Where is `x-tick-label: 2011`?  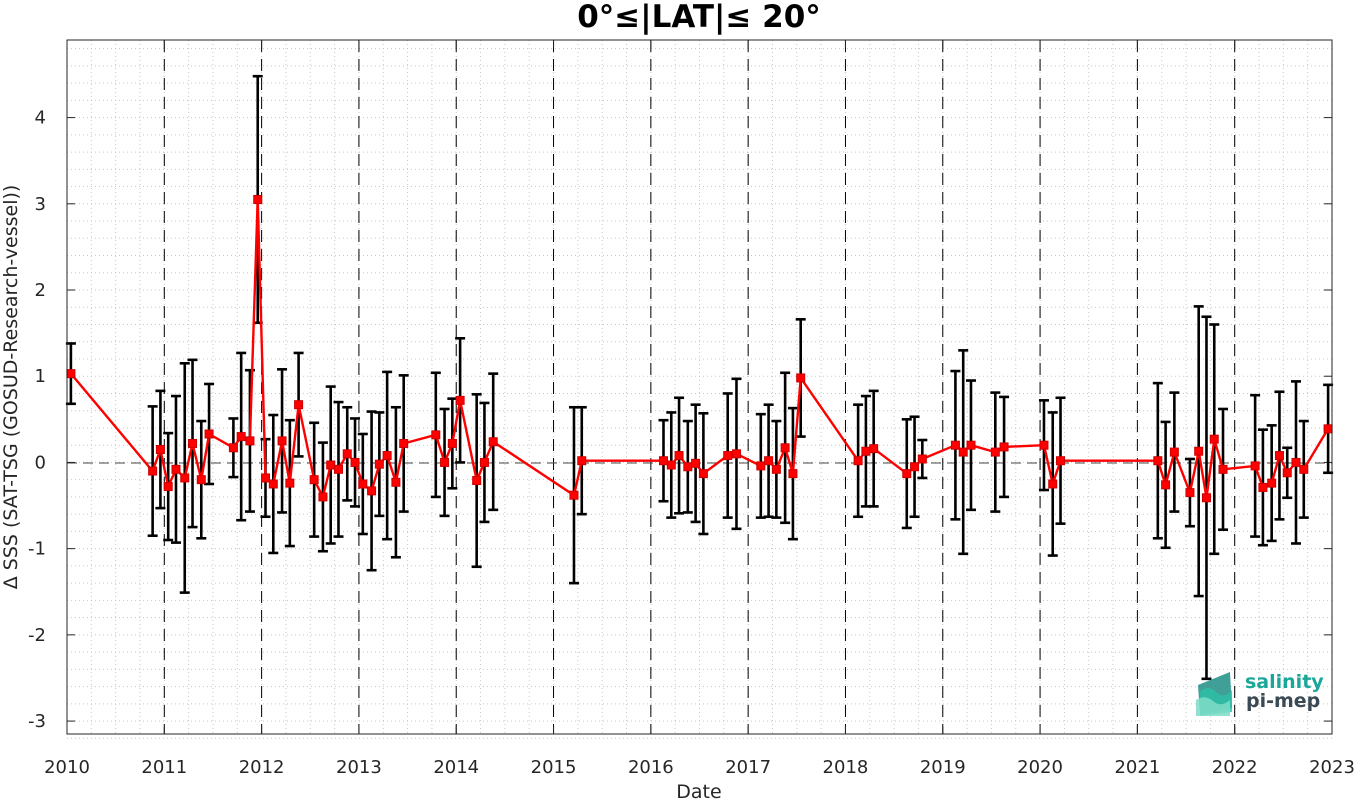
x-tick-label: 2011 is located at coordinates (164, 767).